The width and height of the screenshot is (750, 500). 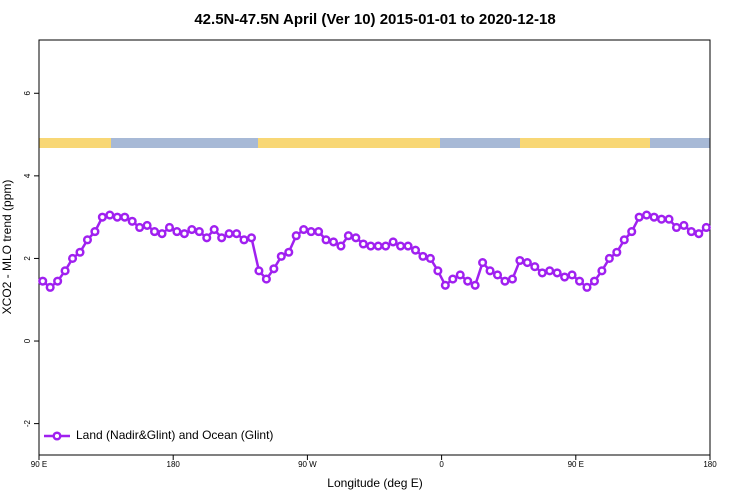 I want to click on x-tick-label: 0, so click(x=441, y=464).